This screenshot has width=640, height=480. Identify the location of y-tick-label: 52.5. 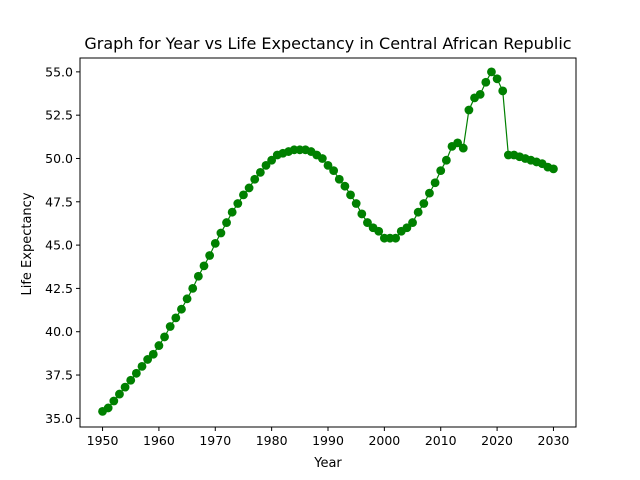
(59, 115).